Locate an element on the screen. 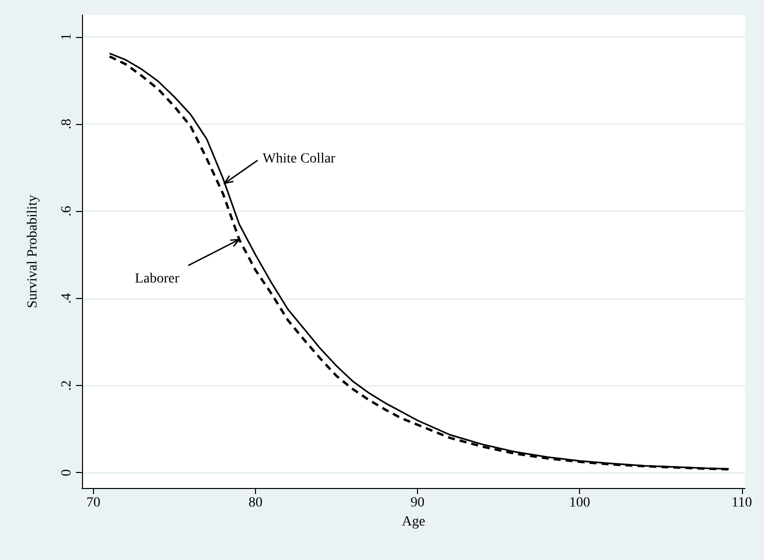 The width and height of the screenshot is (764, 560). x-tick-label: 110 is located at coordinates (742, 503).